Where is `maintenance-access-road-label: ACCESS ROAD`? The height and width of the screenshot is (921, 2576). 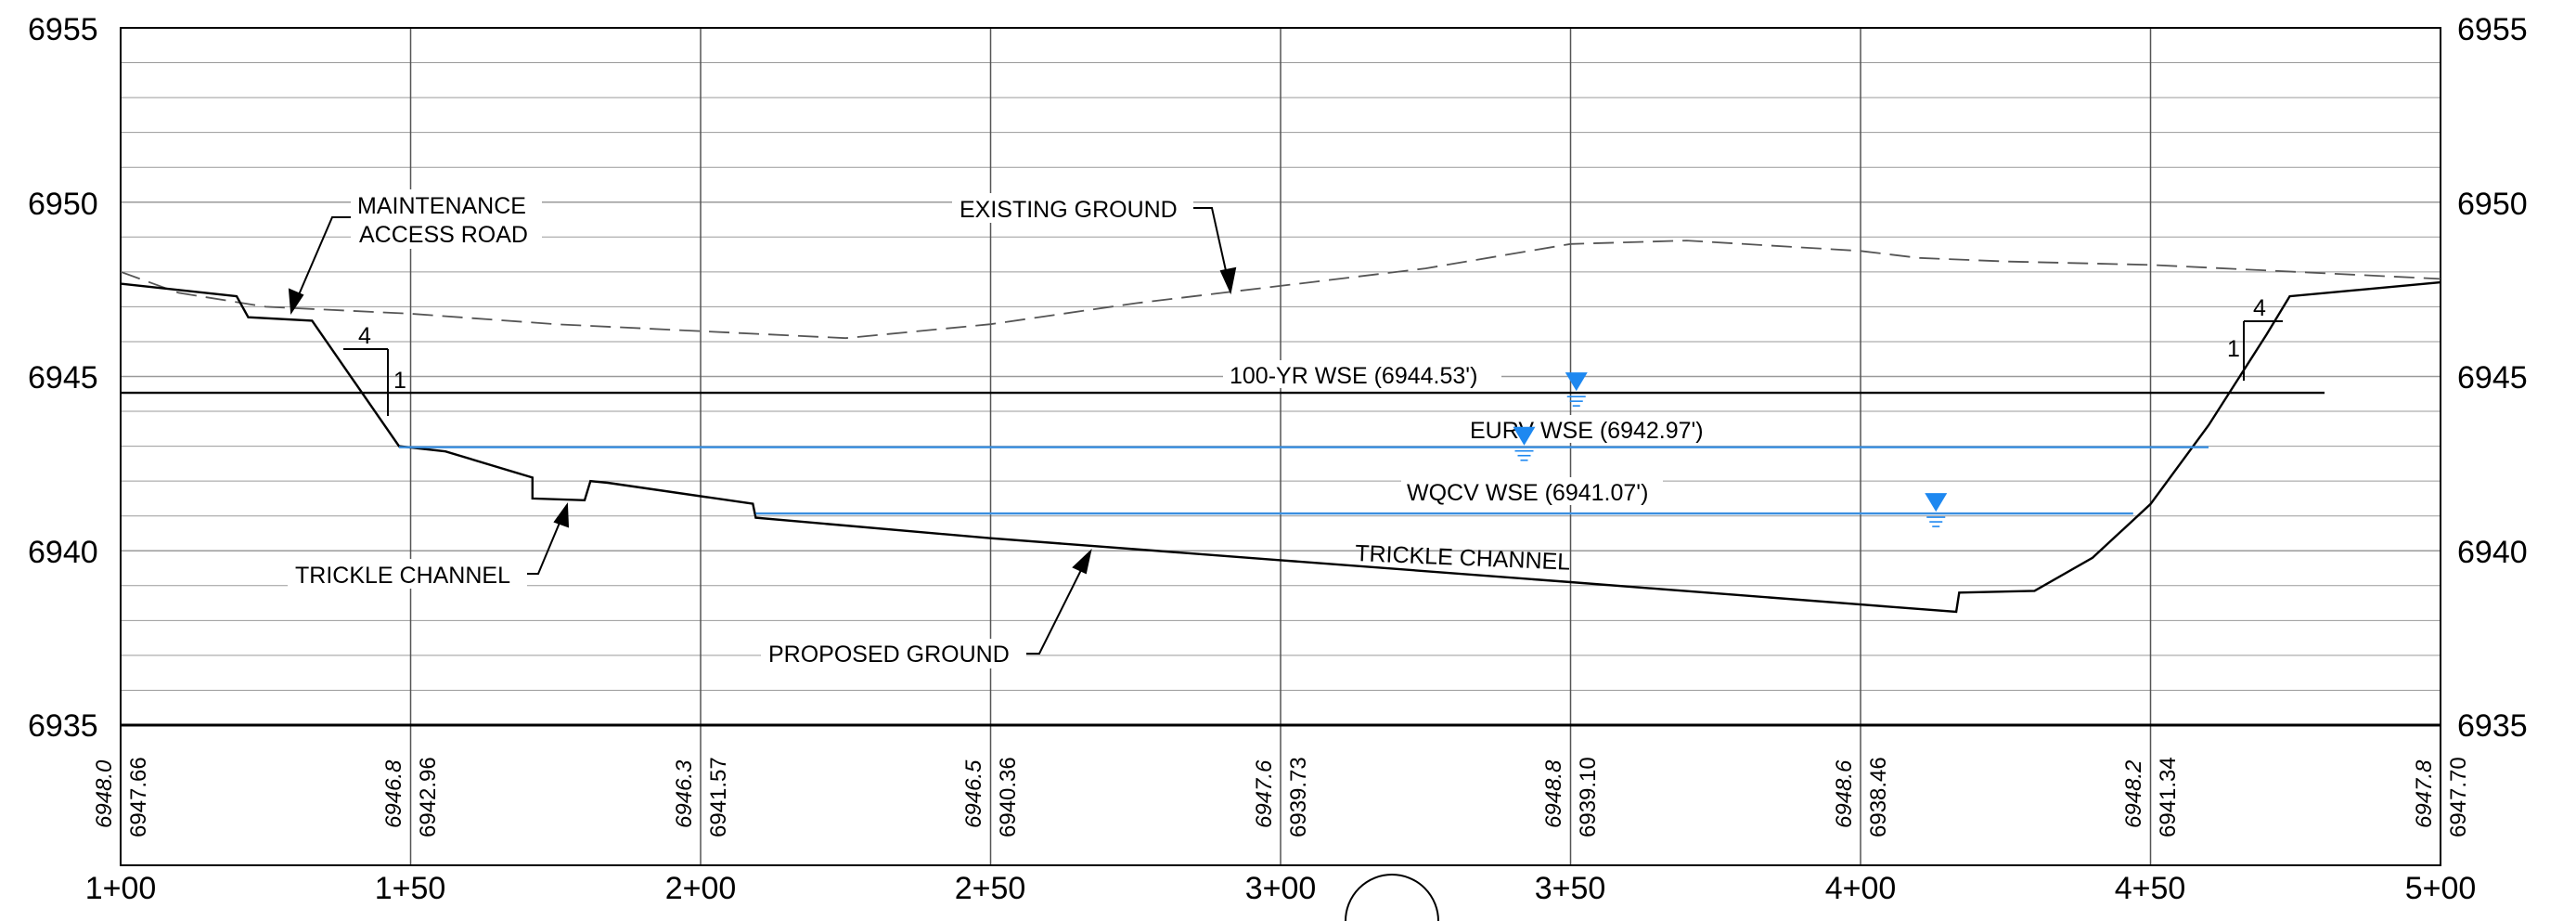
maintenance-access-road-label: ACCESS ROAD is located at coordinates (443, 235).